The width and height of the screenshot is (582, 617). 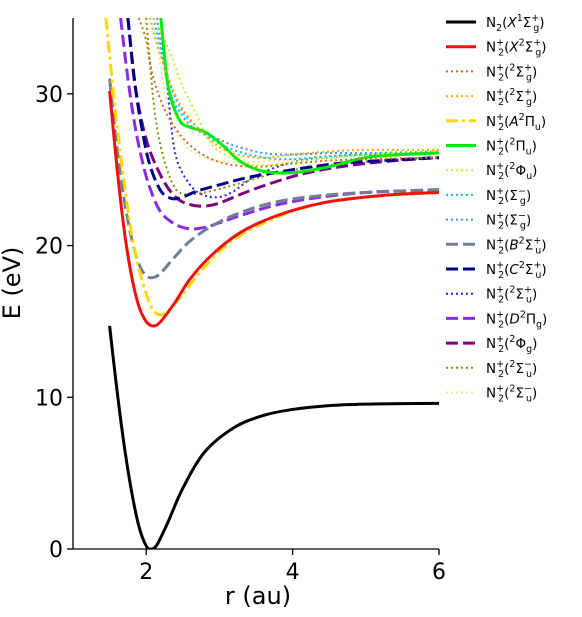 I want to click on x-tick-label: 4, so click(x=293, y=572).